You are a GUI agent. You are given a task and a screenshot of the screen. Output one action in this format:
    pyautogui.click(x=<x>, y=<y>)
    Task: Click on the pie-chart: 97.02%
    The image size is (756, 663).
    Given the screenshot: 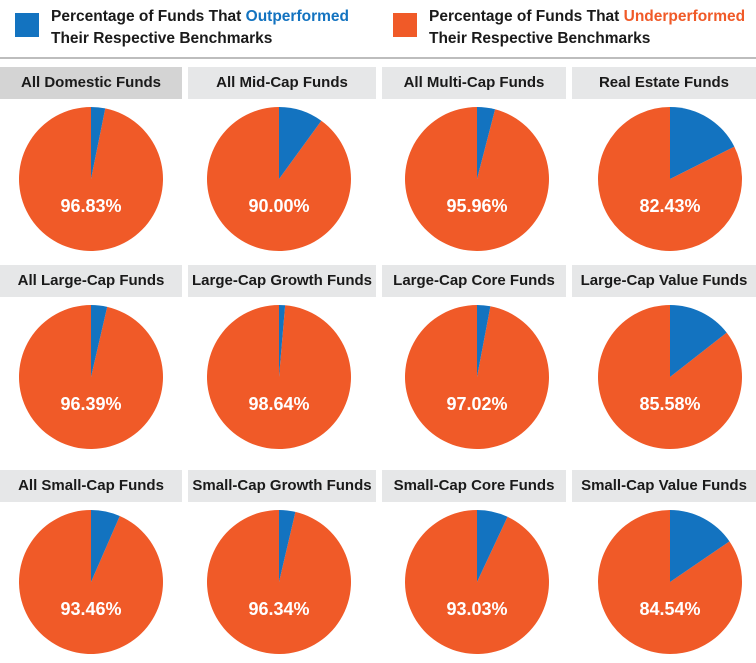 What is the action you would take?
    pyautogui.click(x=477, y=377)
    